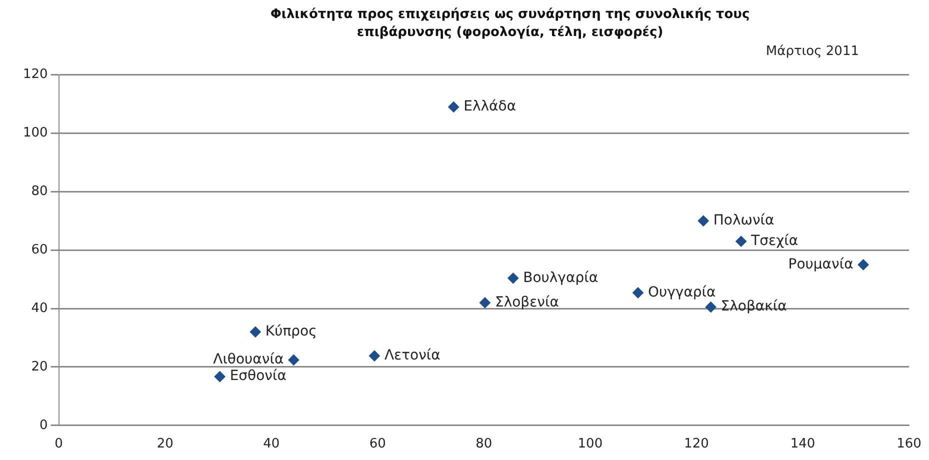 The image size is (929, 460). I want to click on x-tick-label: 140, so click(803, 444).